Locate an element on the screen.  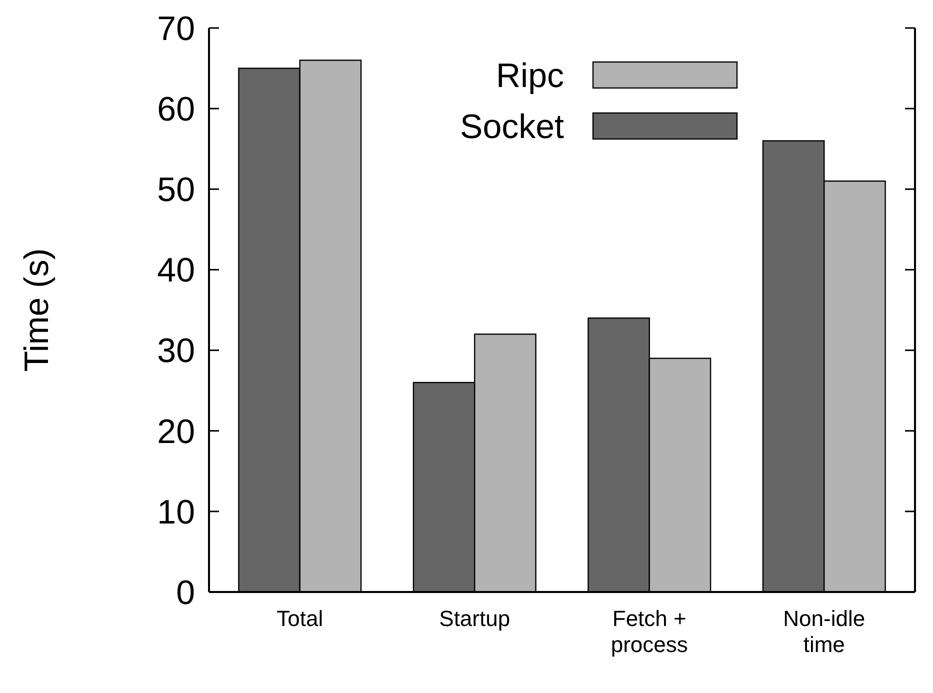
y-tick-label: 40 is located at coordinates (176, 271).